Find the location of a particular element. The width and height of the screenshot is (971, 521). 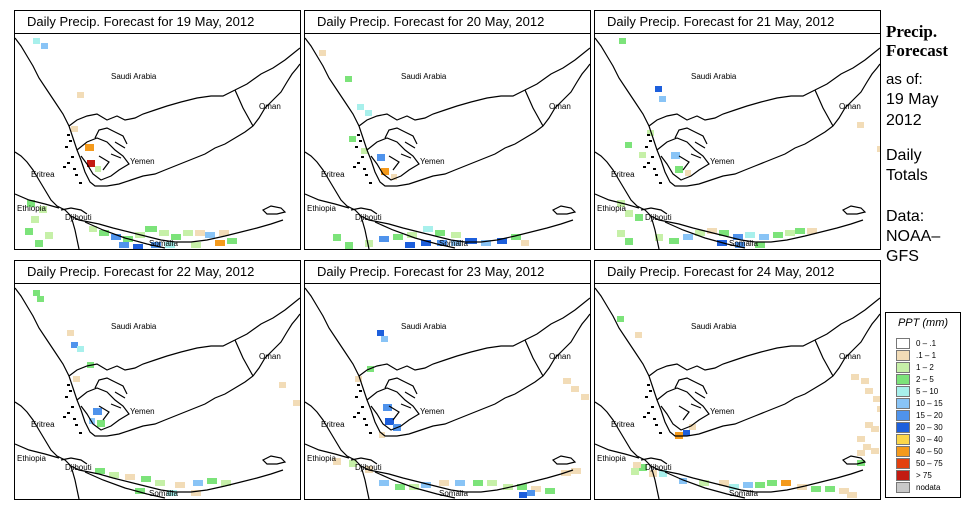

legend-item: 10 – 15 is located at coordinates (926, 403).